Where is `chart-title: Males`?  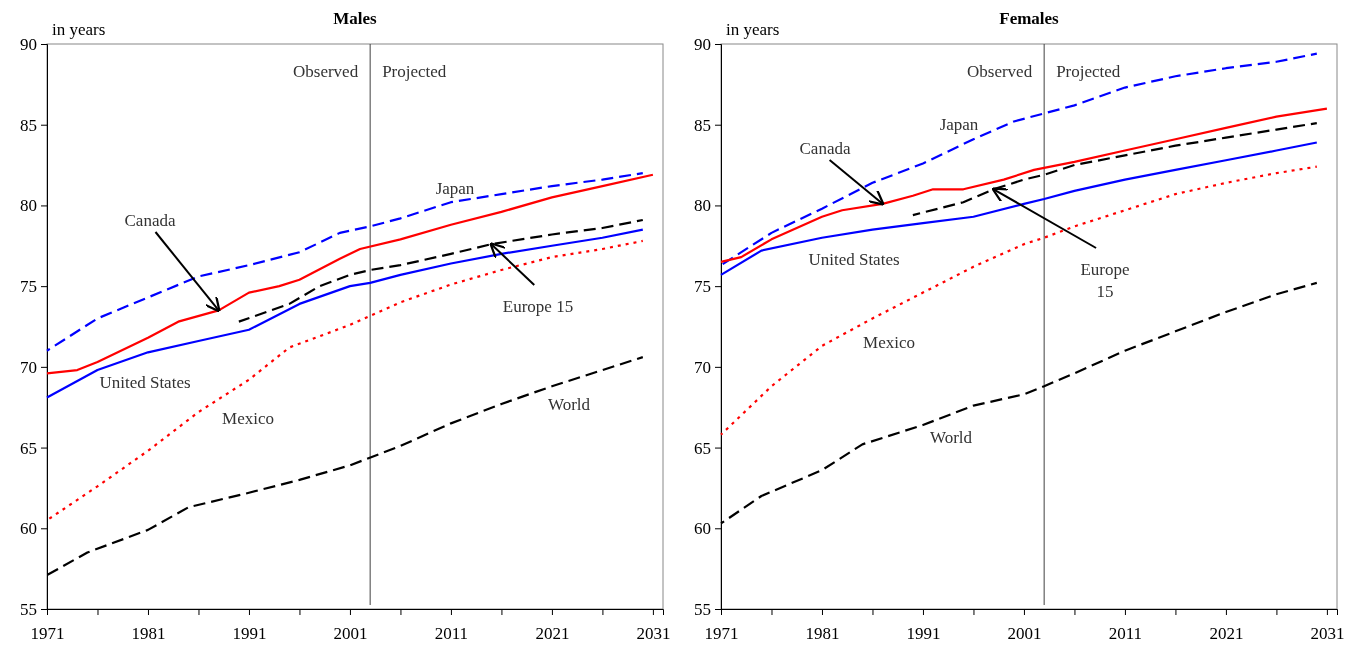
chart-title: Males is located at coordinates (355, 18).